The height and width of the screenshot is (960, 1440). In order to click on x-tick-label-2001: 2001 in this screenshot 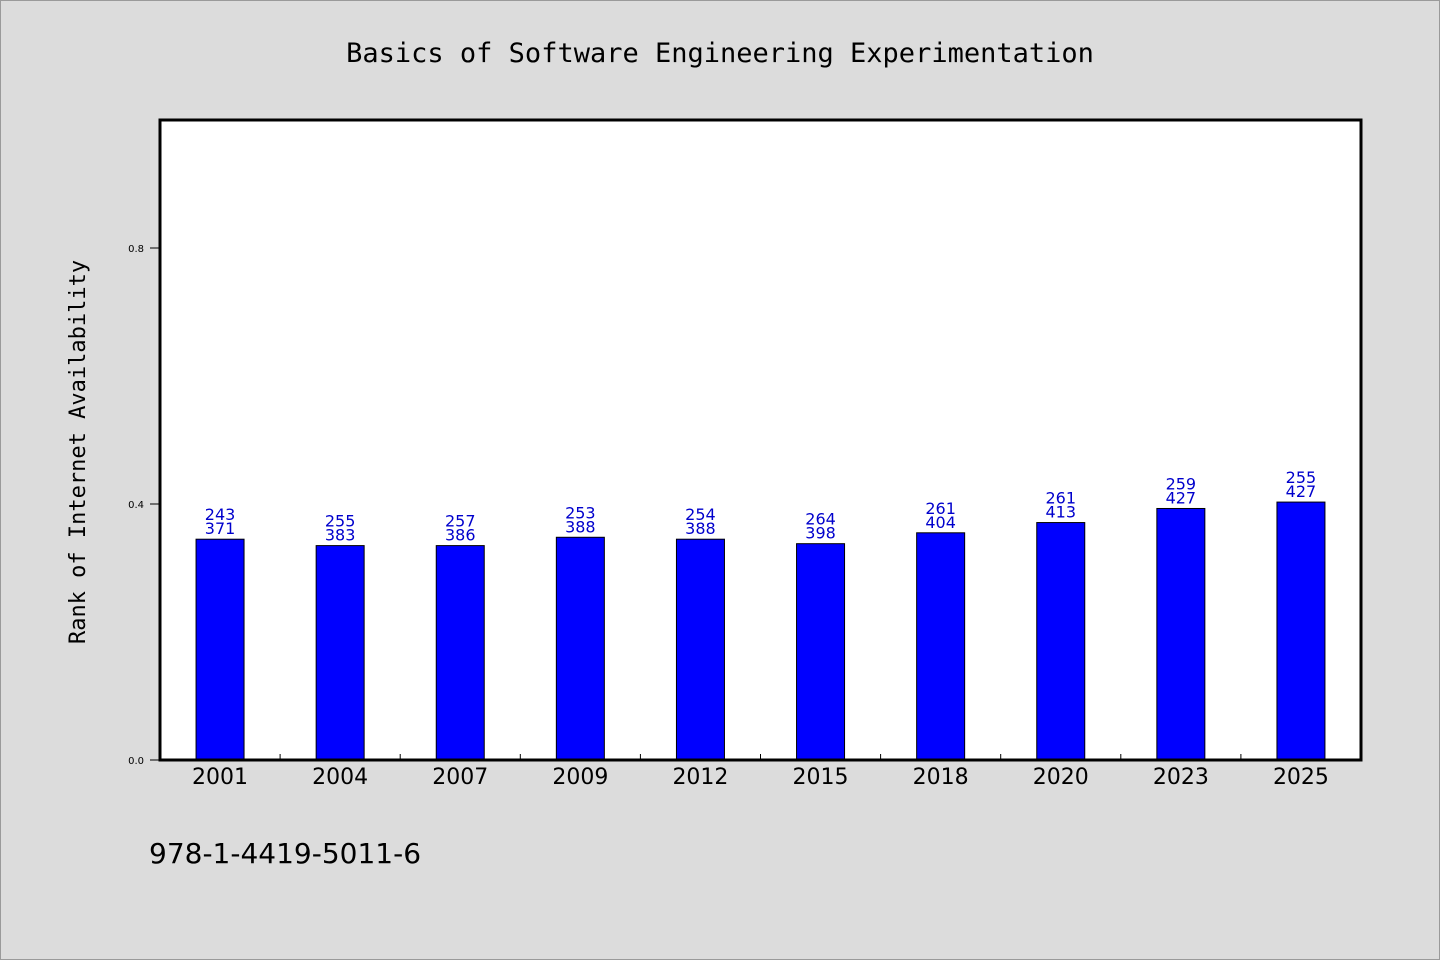, I will do `click(220, 777)`.